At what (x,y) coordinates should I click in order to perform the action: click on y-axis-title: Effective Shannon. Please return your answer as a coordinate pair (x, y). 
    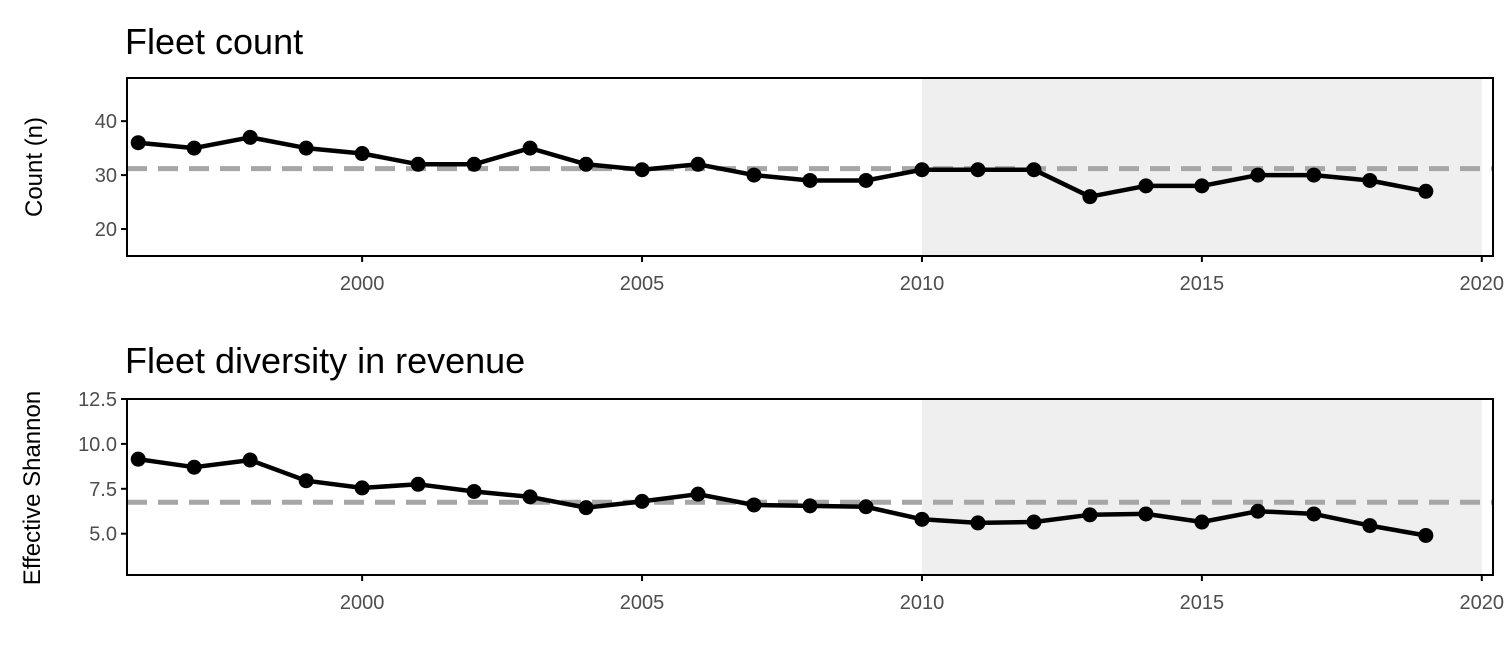
    Looking at the image, I should click on (32, 488).